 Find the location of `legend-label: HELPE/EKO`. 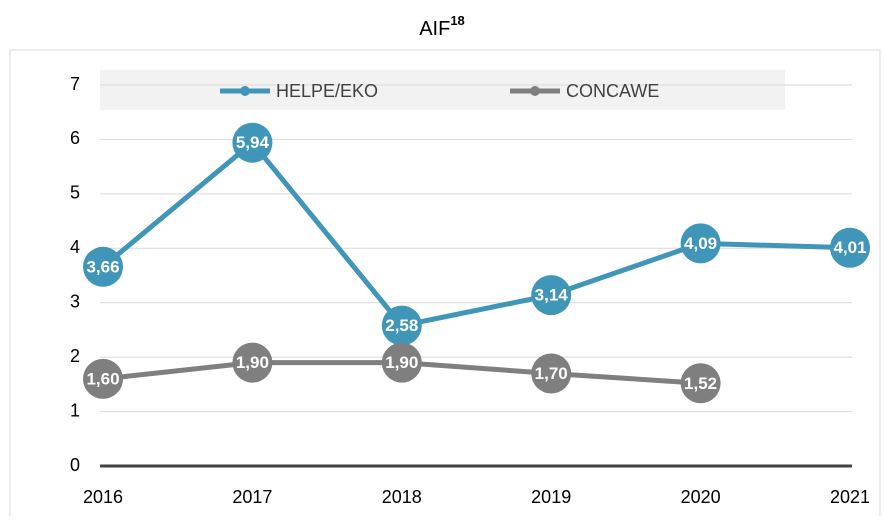

legend-label: HELPE/EKO is located at coordinates (327, 91).